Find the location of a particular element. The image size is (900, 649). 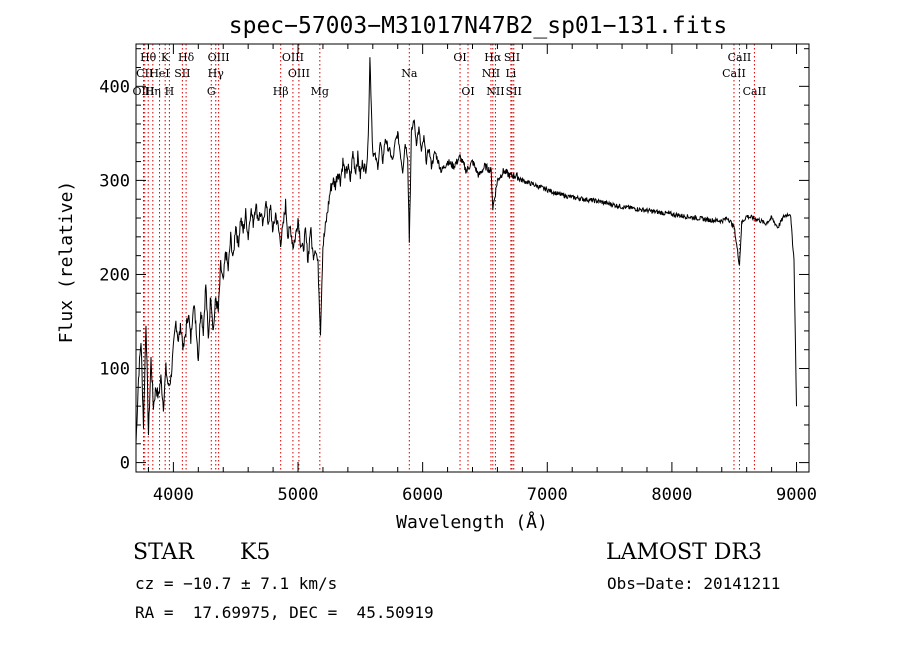

survey-name: LAMOST DR3 is located at coordinates (684, 552).